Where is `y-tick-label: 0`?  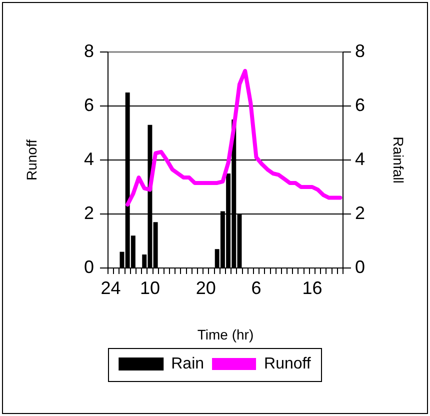 y-tick-label: 0 is located at coordinates (89, 266).